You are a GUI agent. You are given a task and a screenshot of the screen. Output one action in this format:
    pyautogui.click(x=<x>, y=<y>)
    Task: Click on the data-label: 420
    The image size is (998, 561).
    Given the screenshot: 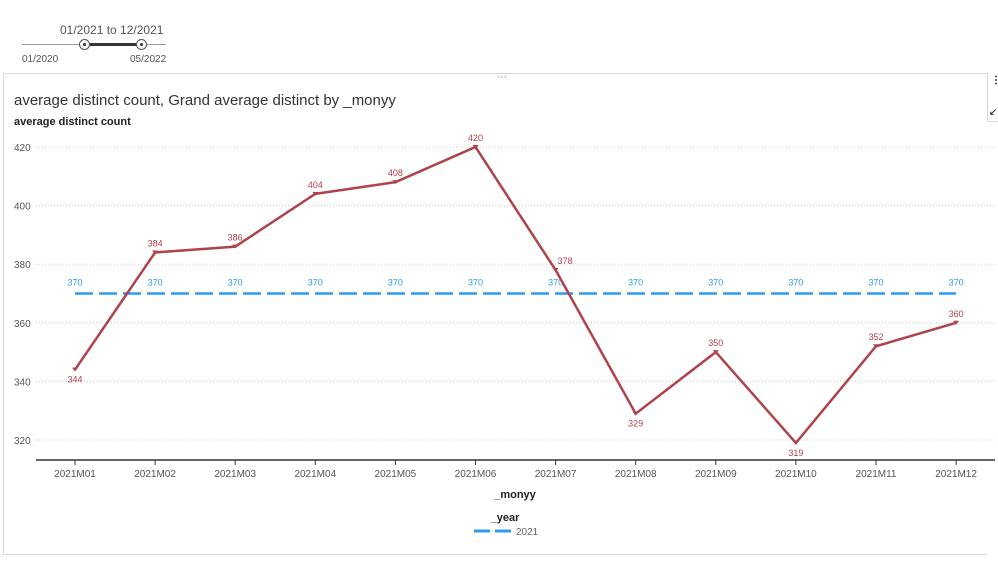 What is the action you would take?
    pyautogui.click(x=475, y=138)
    